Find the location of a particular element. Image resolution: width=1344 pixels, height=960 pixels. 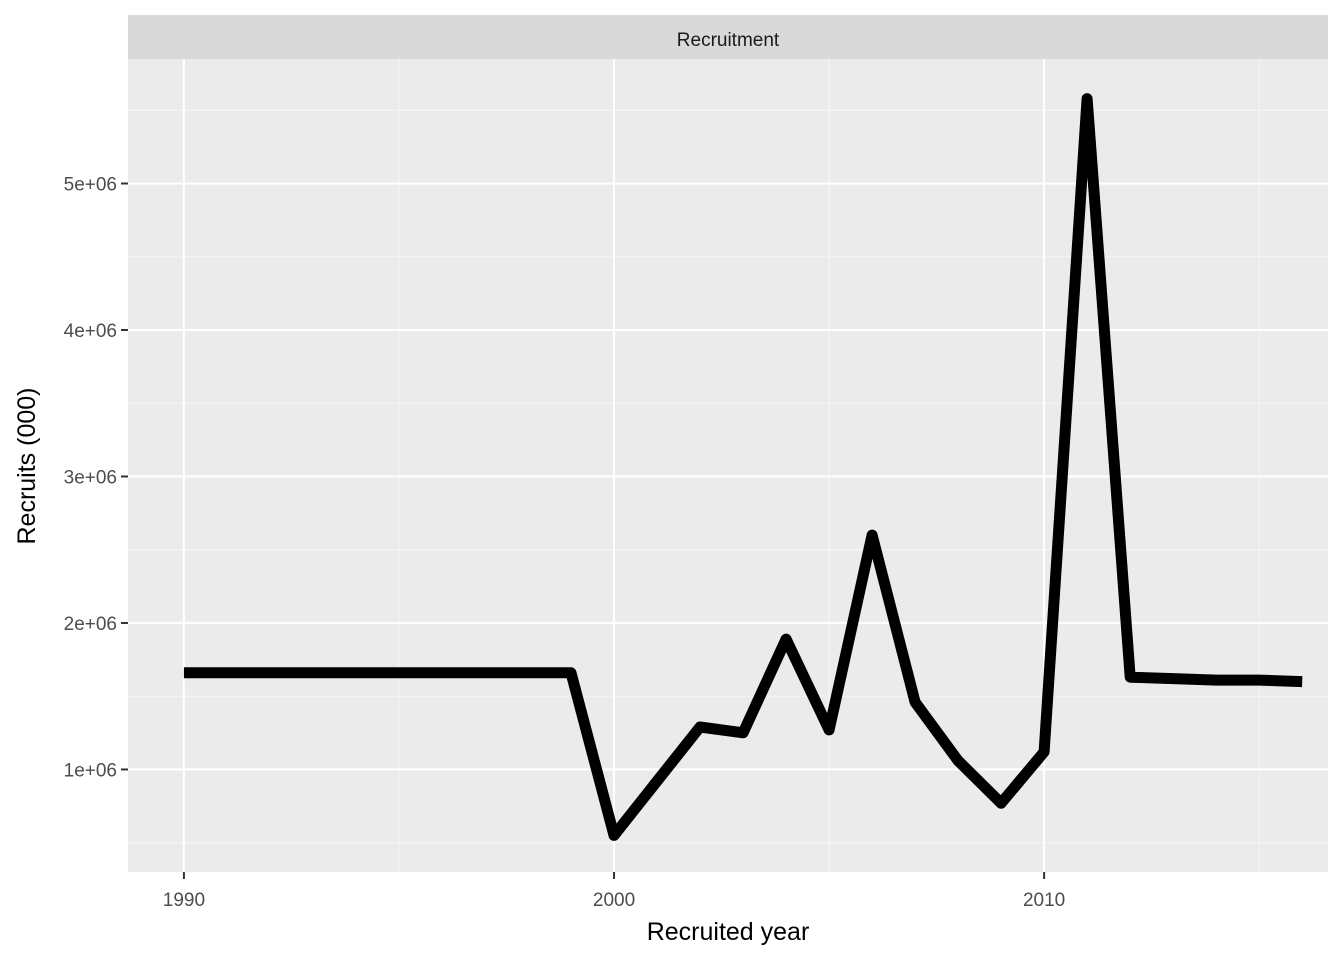

x-axis: 1990 2000 2010 is located at coordinates (614, 891).